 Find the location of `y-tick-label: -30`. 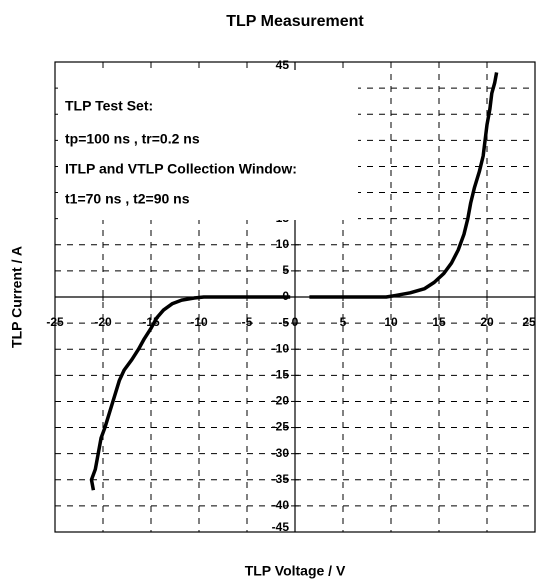

y-tick-label: -30 is located at coordinates (281, 453).